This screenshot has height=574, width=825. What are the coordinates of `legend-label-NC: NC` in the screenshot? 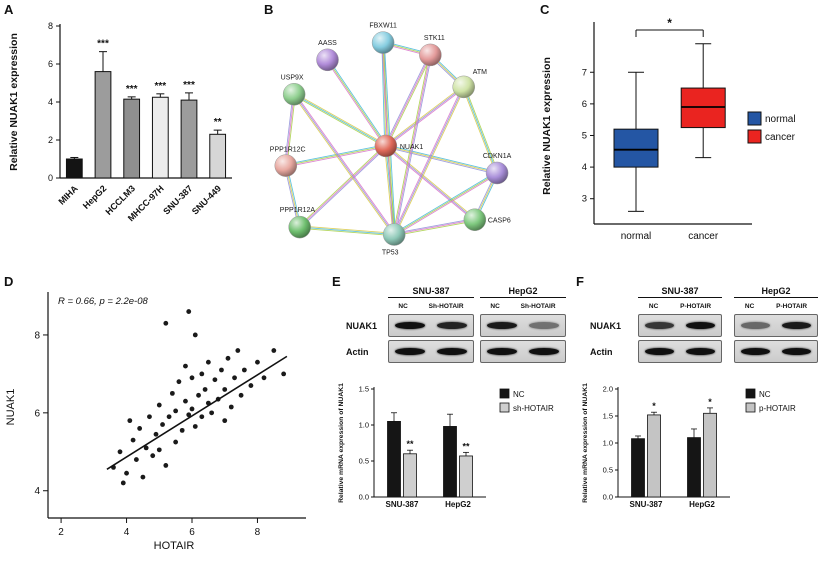 It's located at (519, 394).